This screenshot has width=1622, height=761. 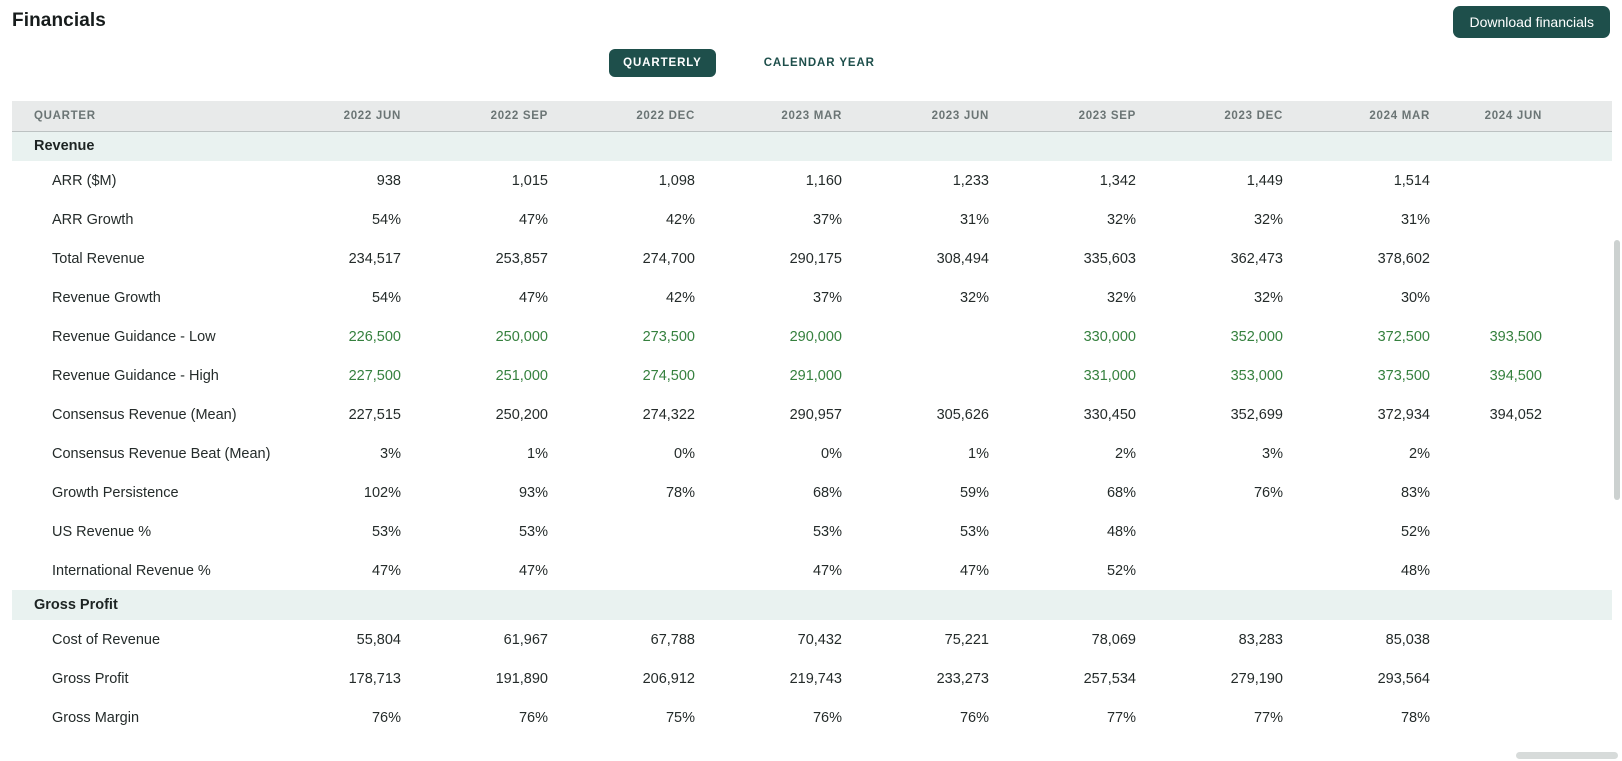 I want to click on cell-value: 393,500, so click(x=1515, y=336).